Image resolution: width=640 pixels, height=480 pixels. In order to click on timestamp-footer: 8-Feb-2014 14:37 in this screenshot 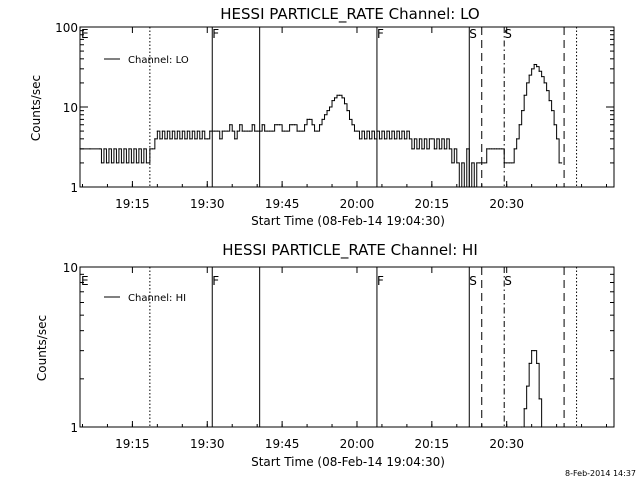, I will do `click(600, 473)`.